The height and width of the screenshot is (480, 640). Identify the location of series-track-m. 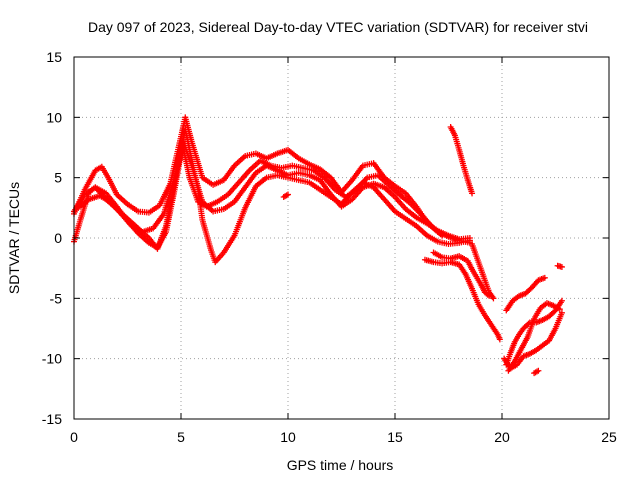
(536, 372).